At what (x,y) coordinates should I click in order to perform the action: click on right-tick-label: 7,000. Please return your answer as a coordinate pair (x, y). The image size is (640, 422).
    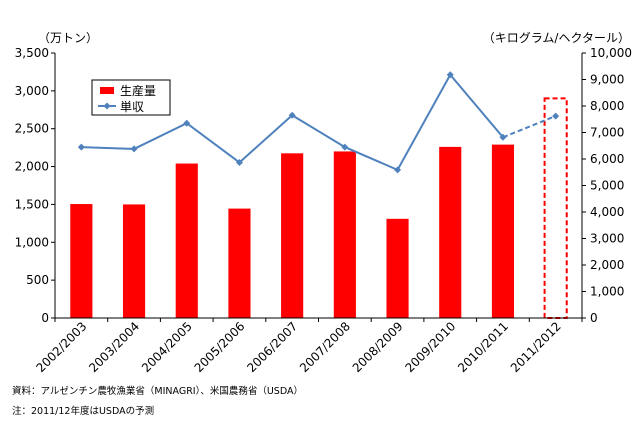
    Looking at the image, I should click on (607, 133).